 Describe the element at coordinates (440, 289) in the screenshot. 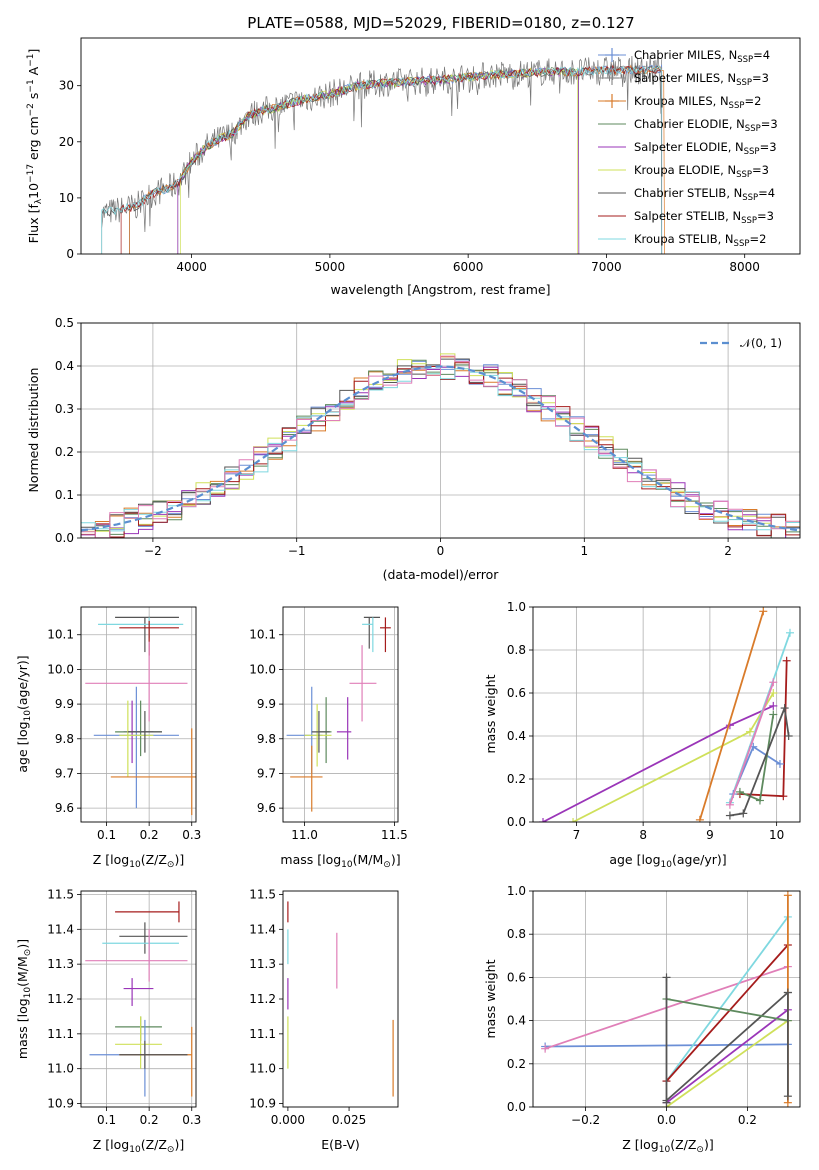

I see `x-axis-label: wavelength [Angstrom, rest frame]` at that location.